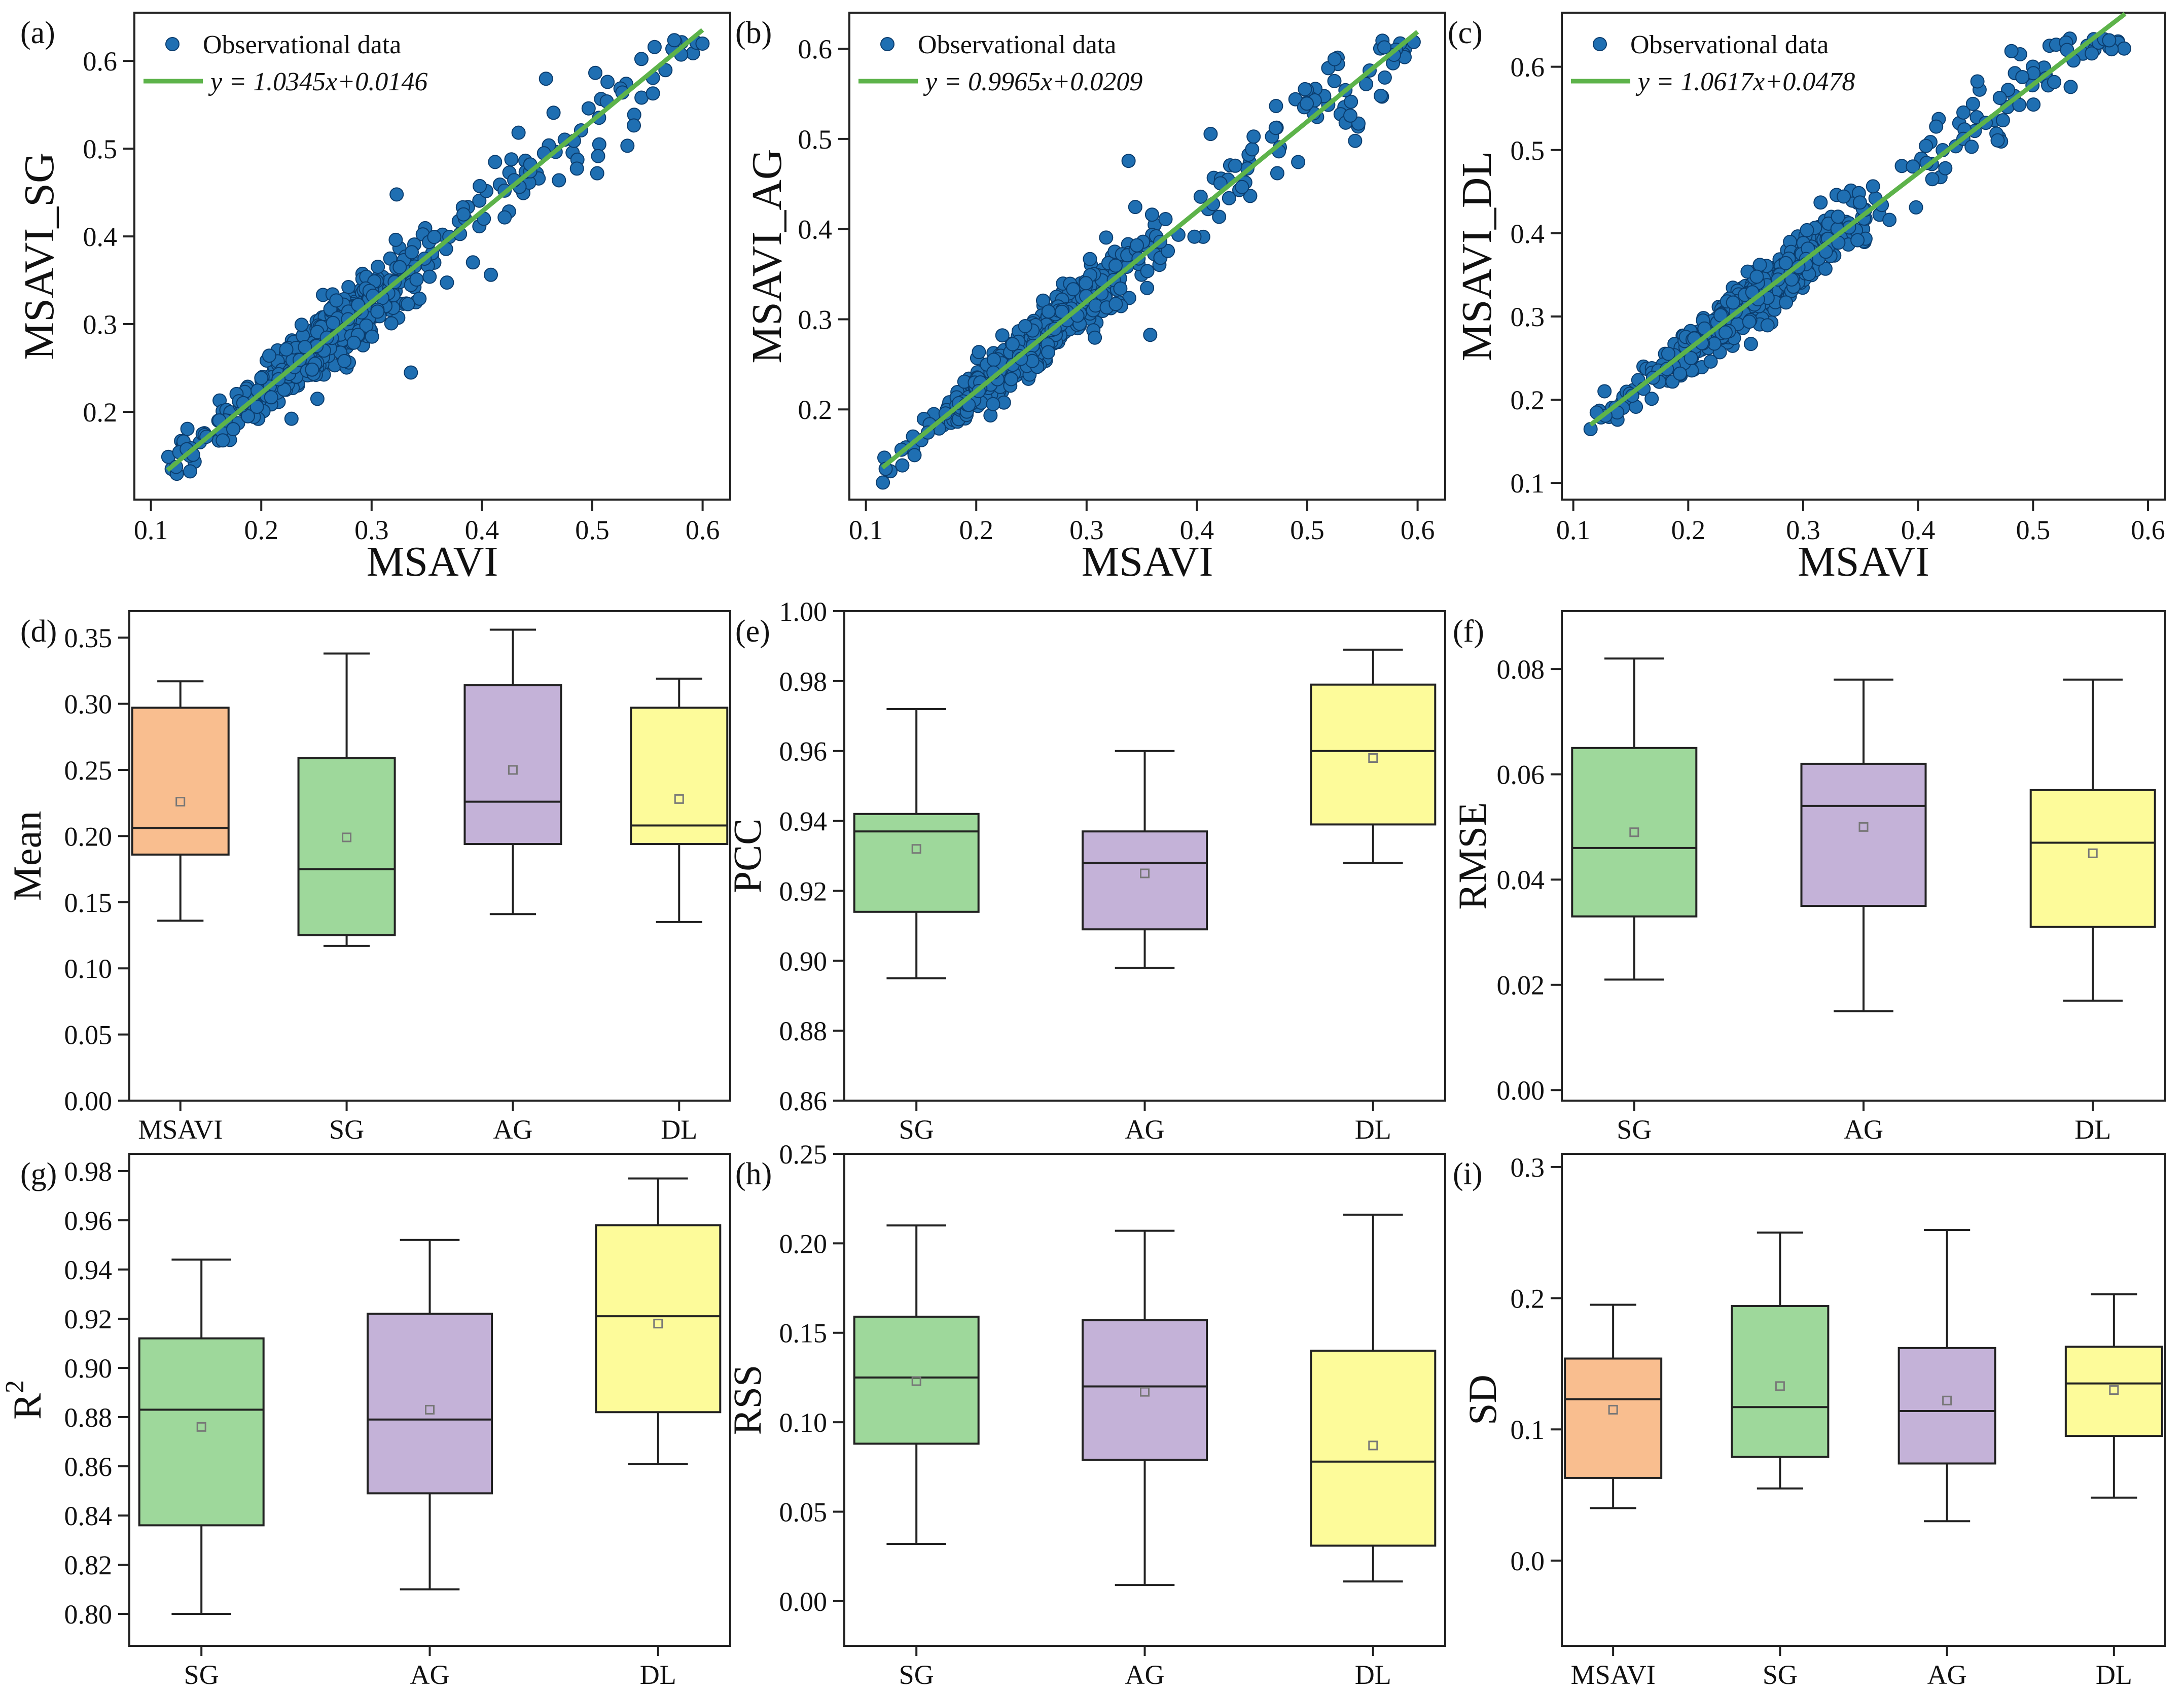 The image size is (2184, 1691). What do you see at coordinates (1472, 855) in the screenshot?
I see `y-axis-label: RMSE` at bounding box center [1472, 855].